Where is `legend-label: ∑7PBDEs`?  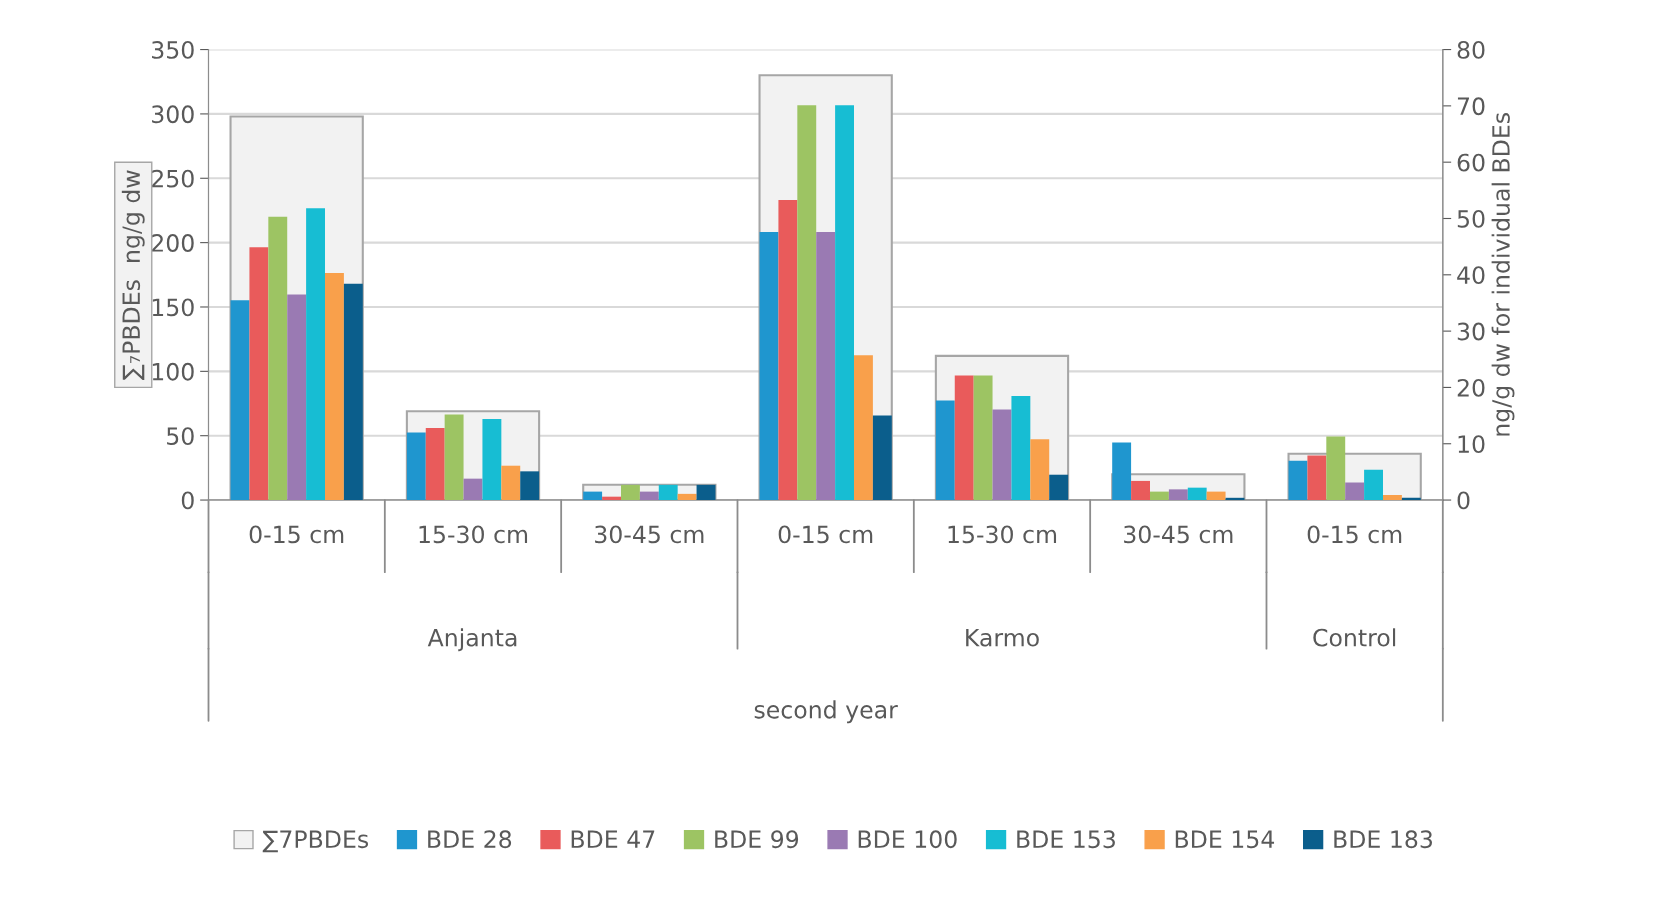
legend-label: ∑7PBDEs is located at coordinates (315, 841).